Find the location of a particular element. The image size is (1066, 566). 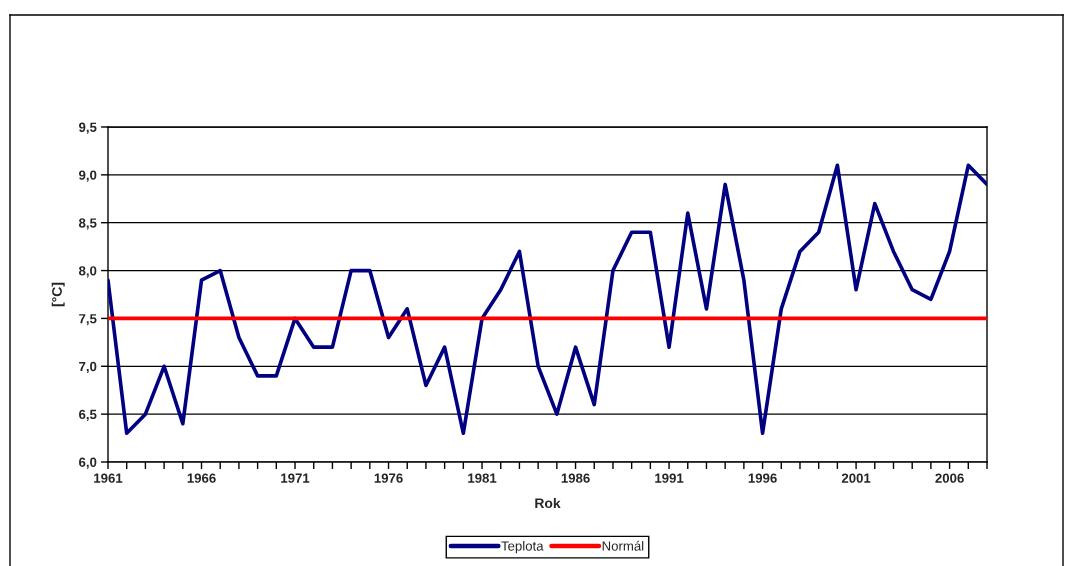

x-tick-label: 1976 is located at coordinates (388, 478).